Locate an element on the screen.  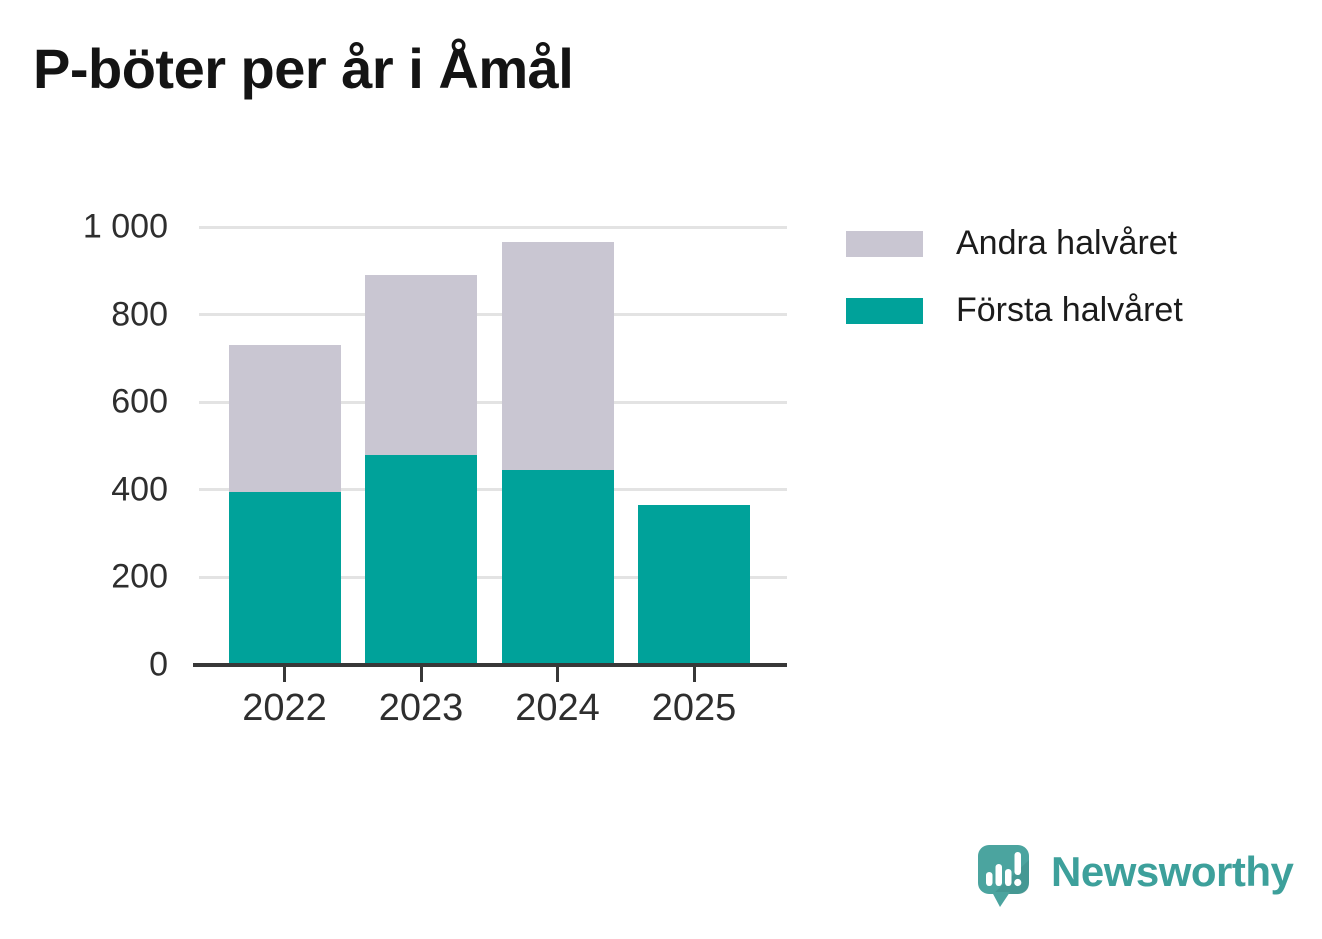
legend-swatch-forsta-icon is located at coordinates (884, 310).